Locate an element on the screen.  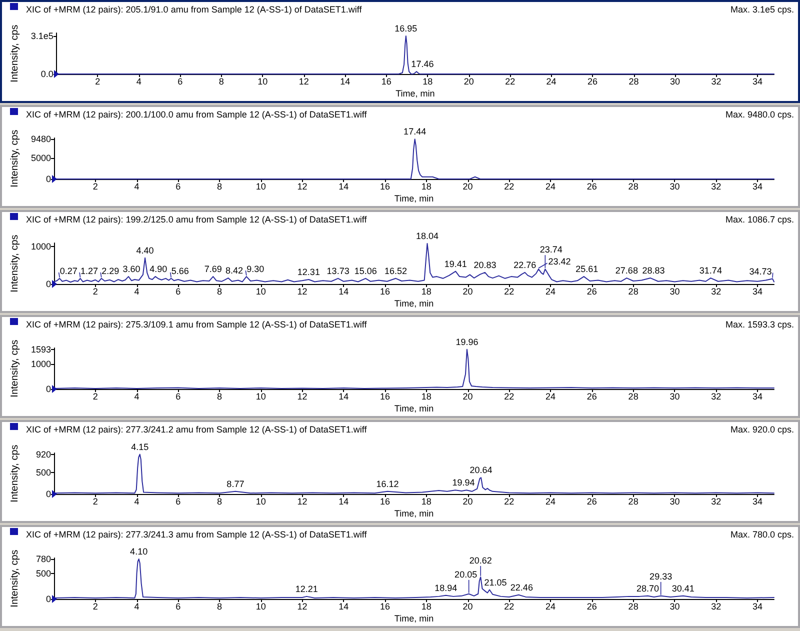
annotation: 28.70 is located at coordinates (648, 588).